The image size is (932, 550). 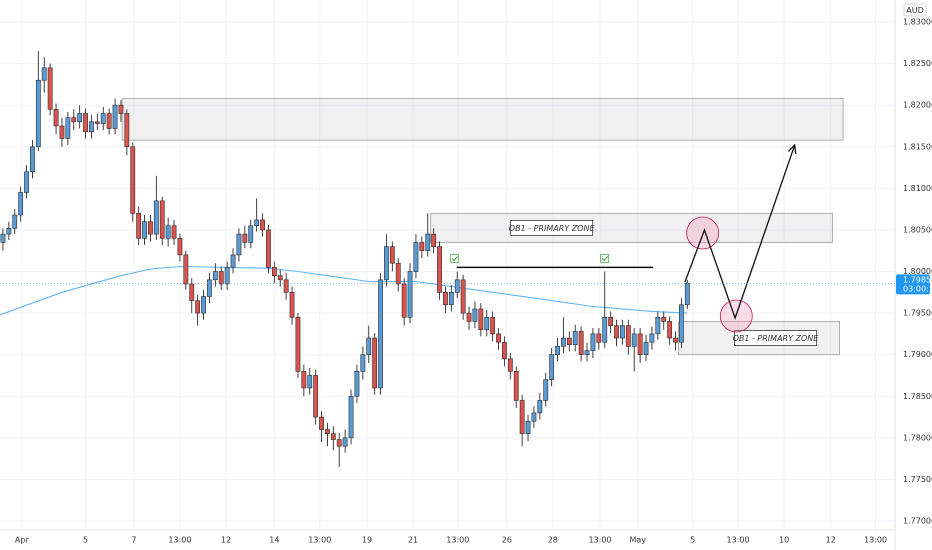 What do you see at coordinates (917, 271) in the screenshot?
I see `y-tick-label: 1.80000` at bounding box center [917, 271].